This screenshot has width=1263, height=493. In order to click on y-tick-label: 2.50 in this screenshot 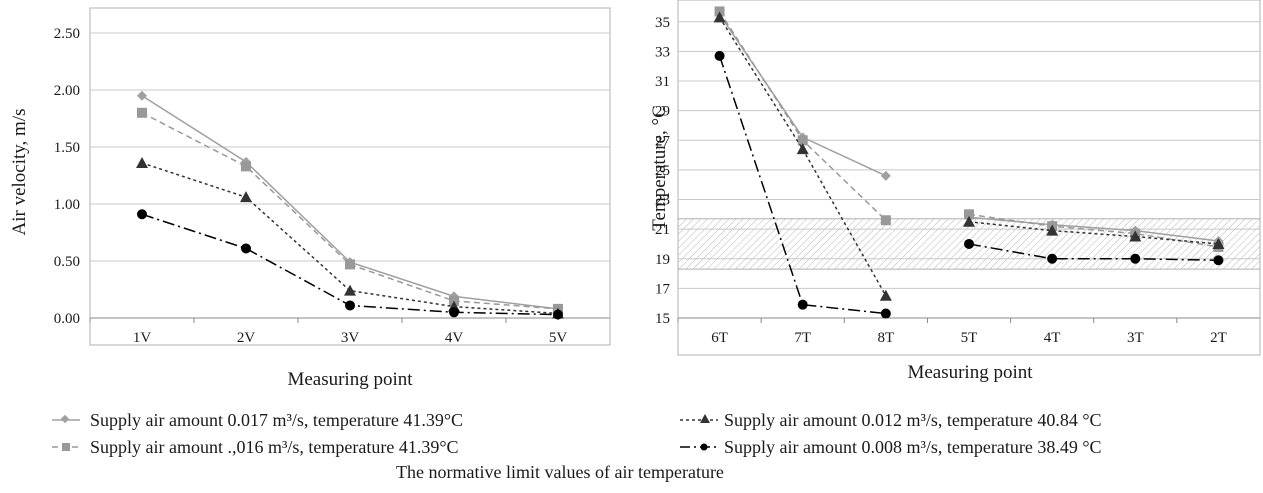, I will do `click(67, 34)`.